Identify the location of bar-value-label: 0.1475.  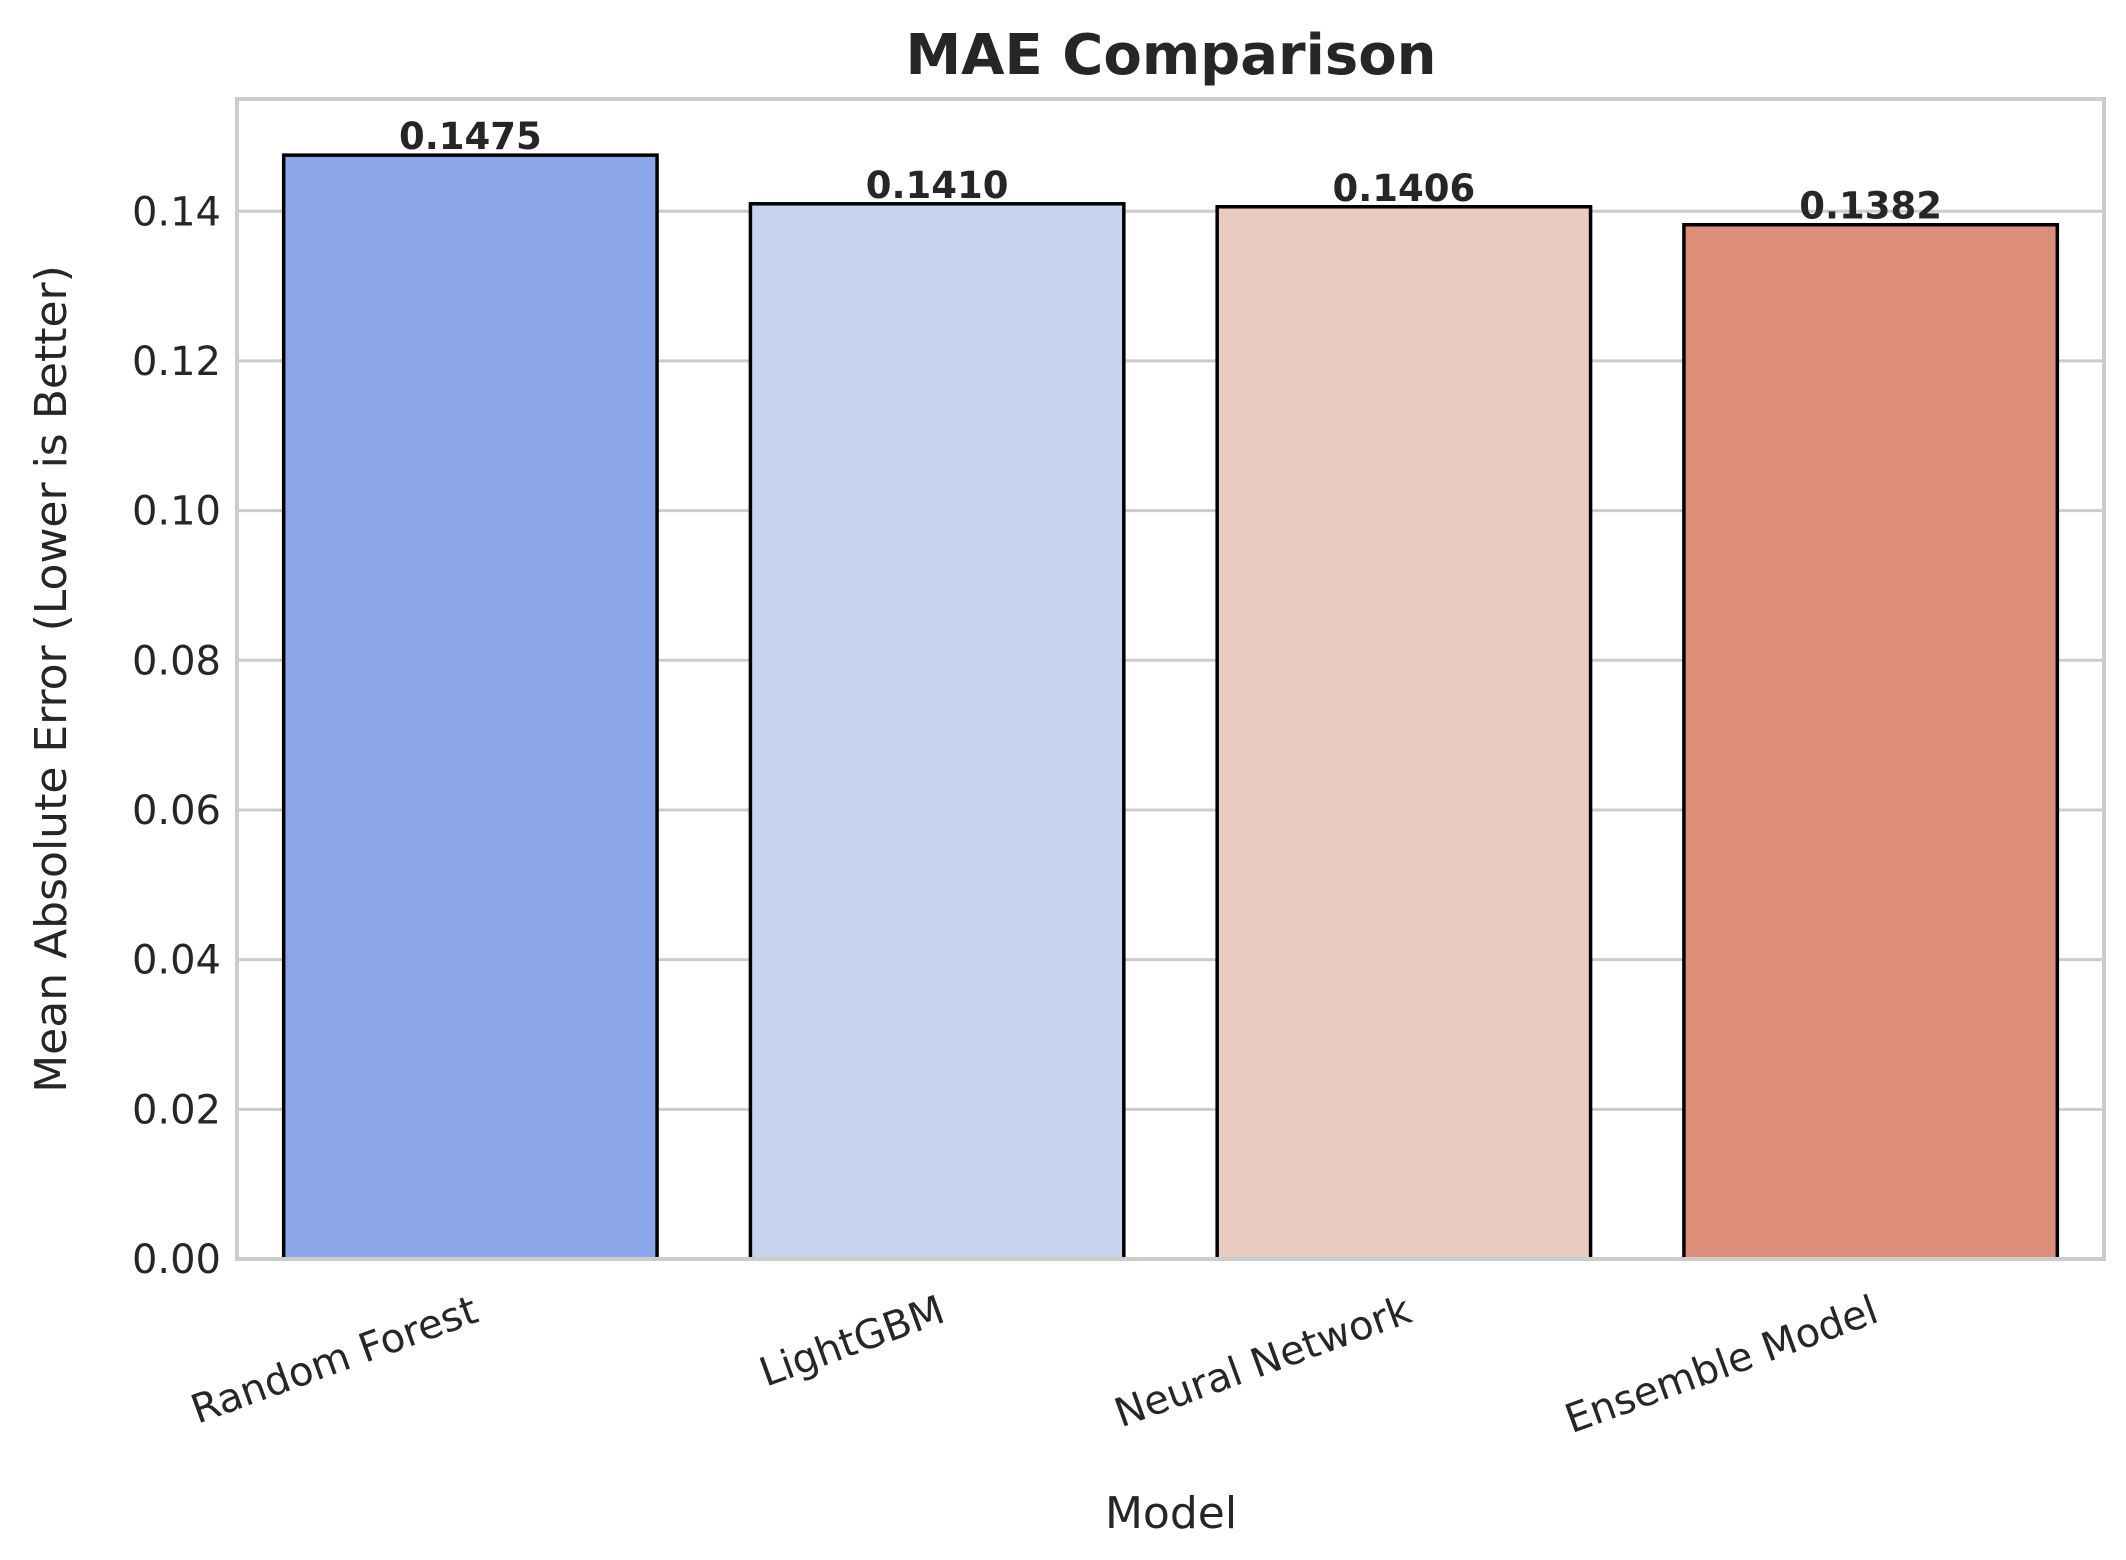
(470, 136).